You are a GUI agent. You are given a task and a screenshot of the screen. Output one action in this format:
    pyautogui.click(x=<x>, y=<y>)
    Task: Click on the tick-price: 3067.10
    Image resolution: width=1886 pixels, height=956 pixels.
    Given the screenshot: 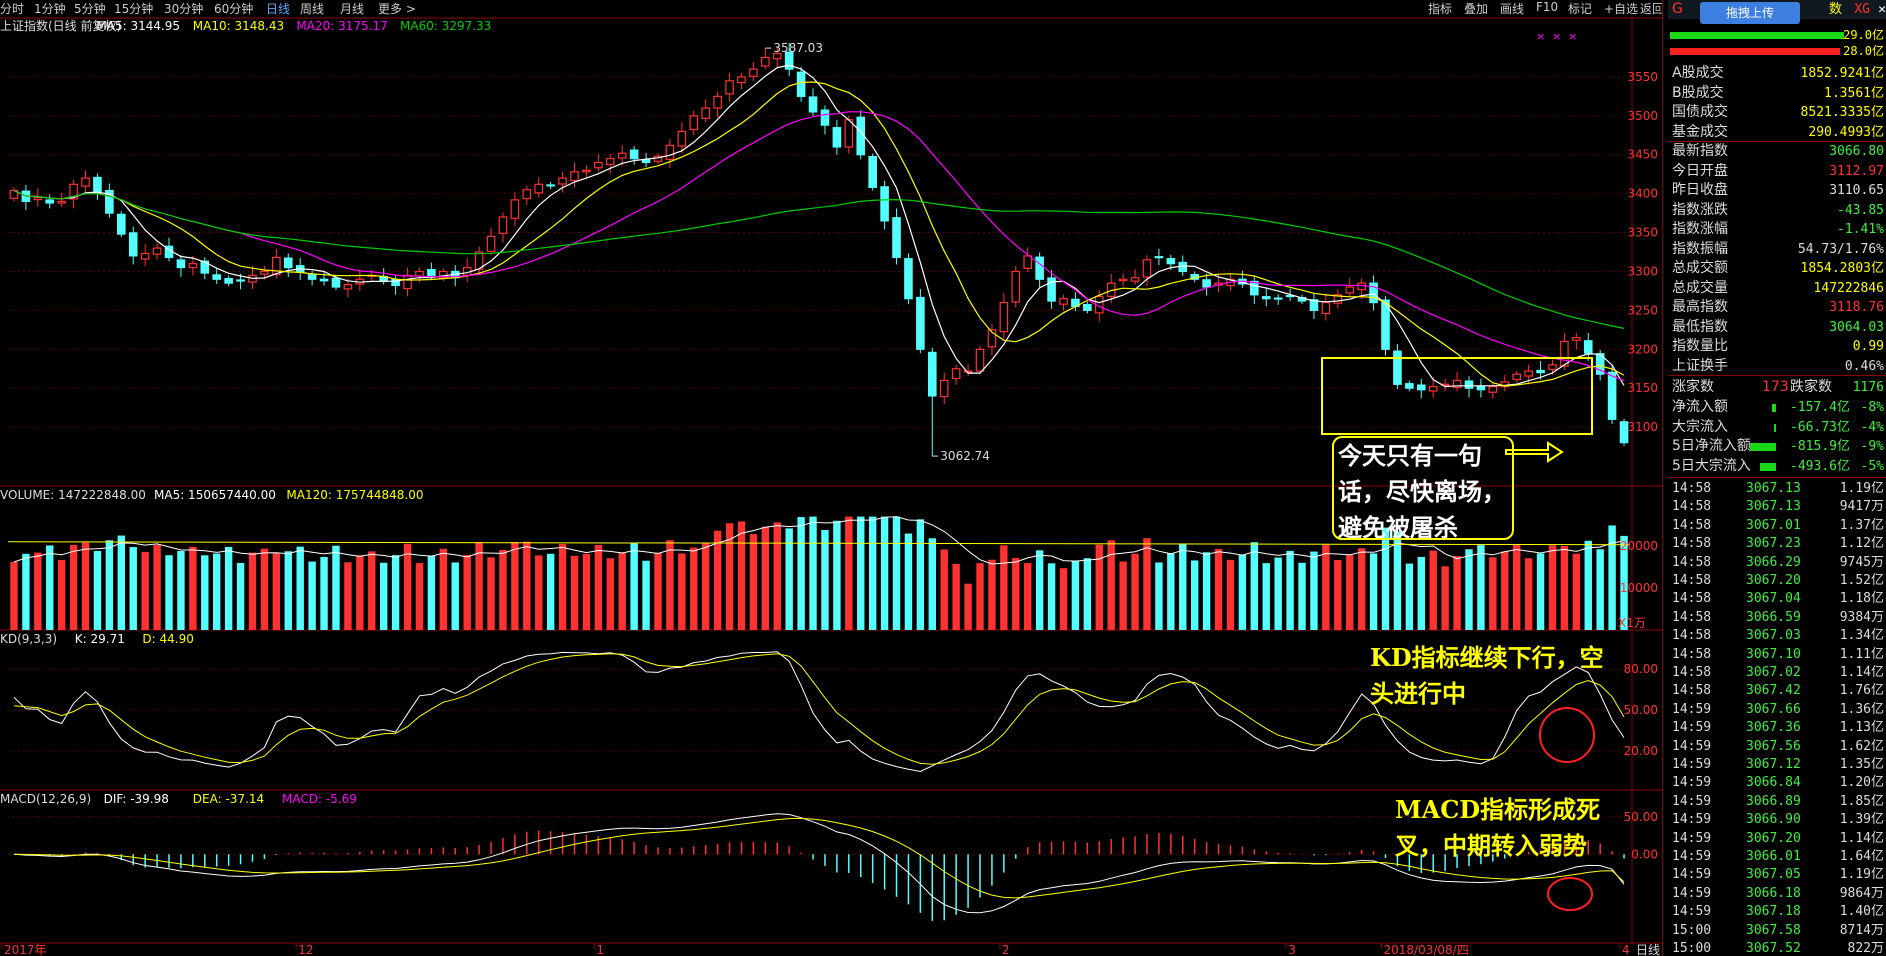 What is the action you would take?
    pyautogui.click(x=1773, y=654)
    